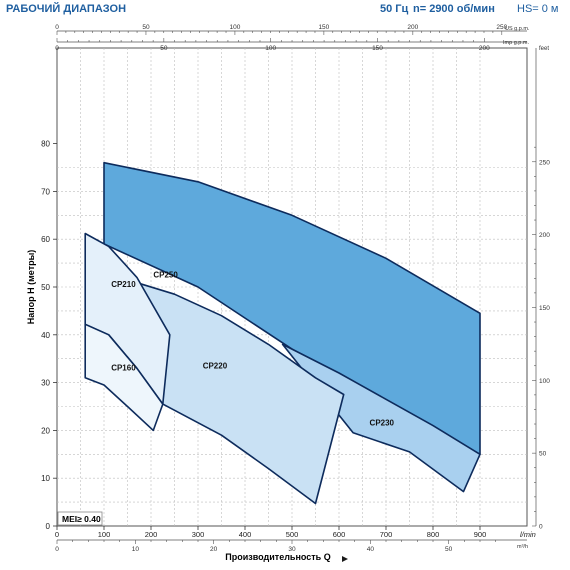 The width and height of the screenshot is (570, 570). I want to click on x-tick-label: 800, so click(433, 534).